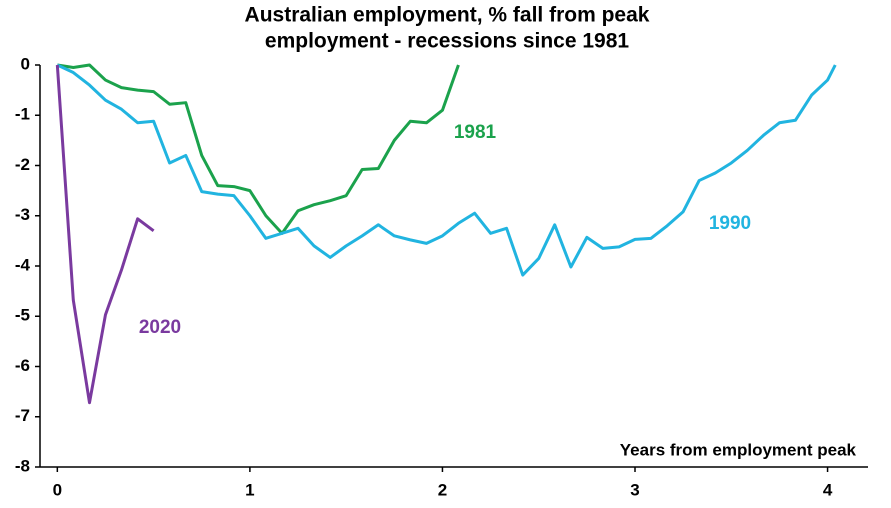  I want to click on y-tick-label: -1, so click(22, 114).